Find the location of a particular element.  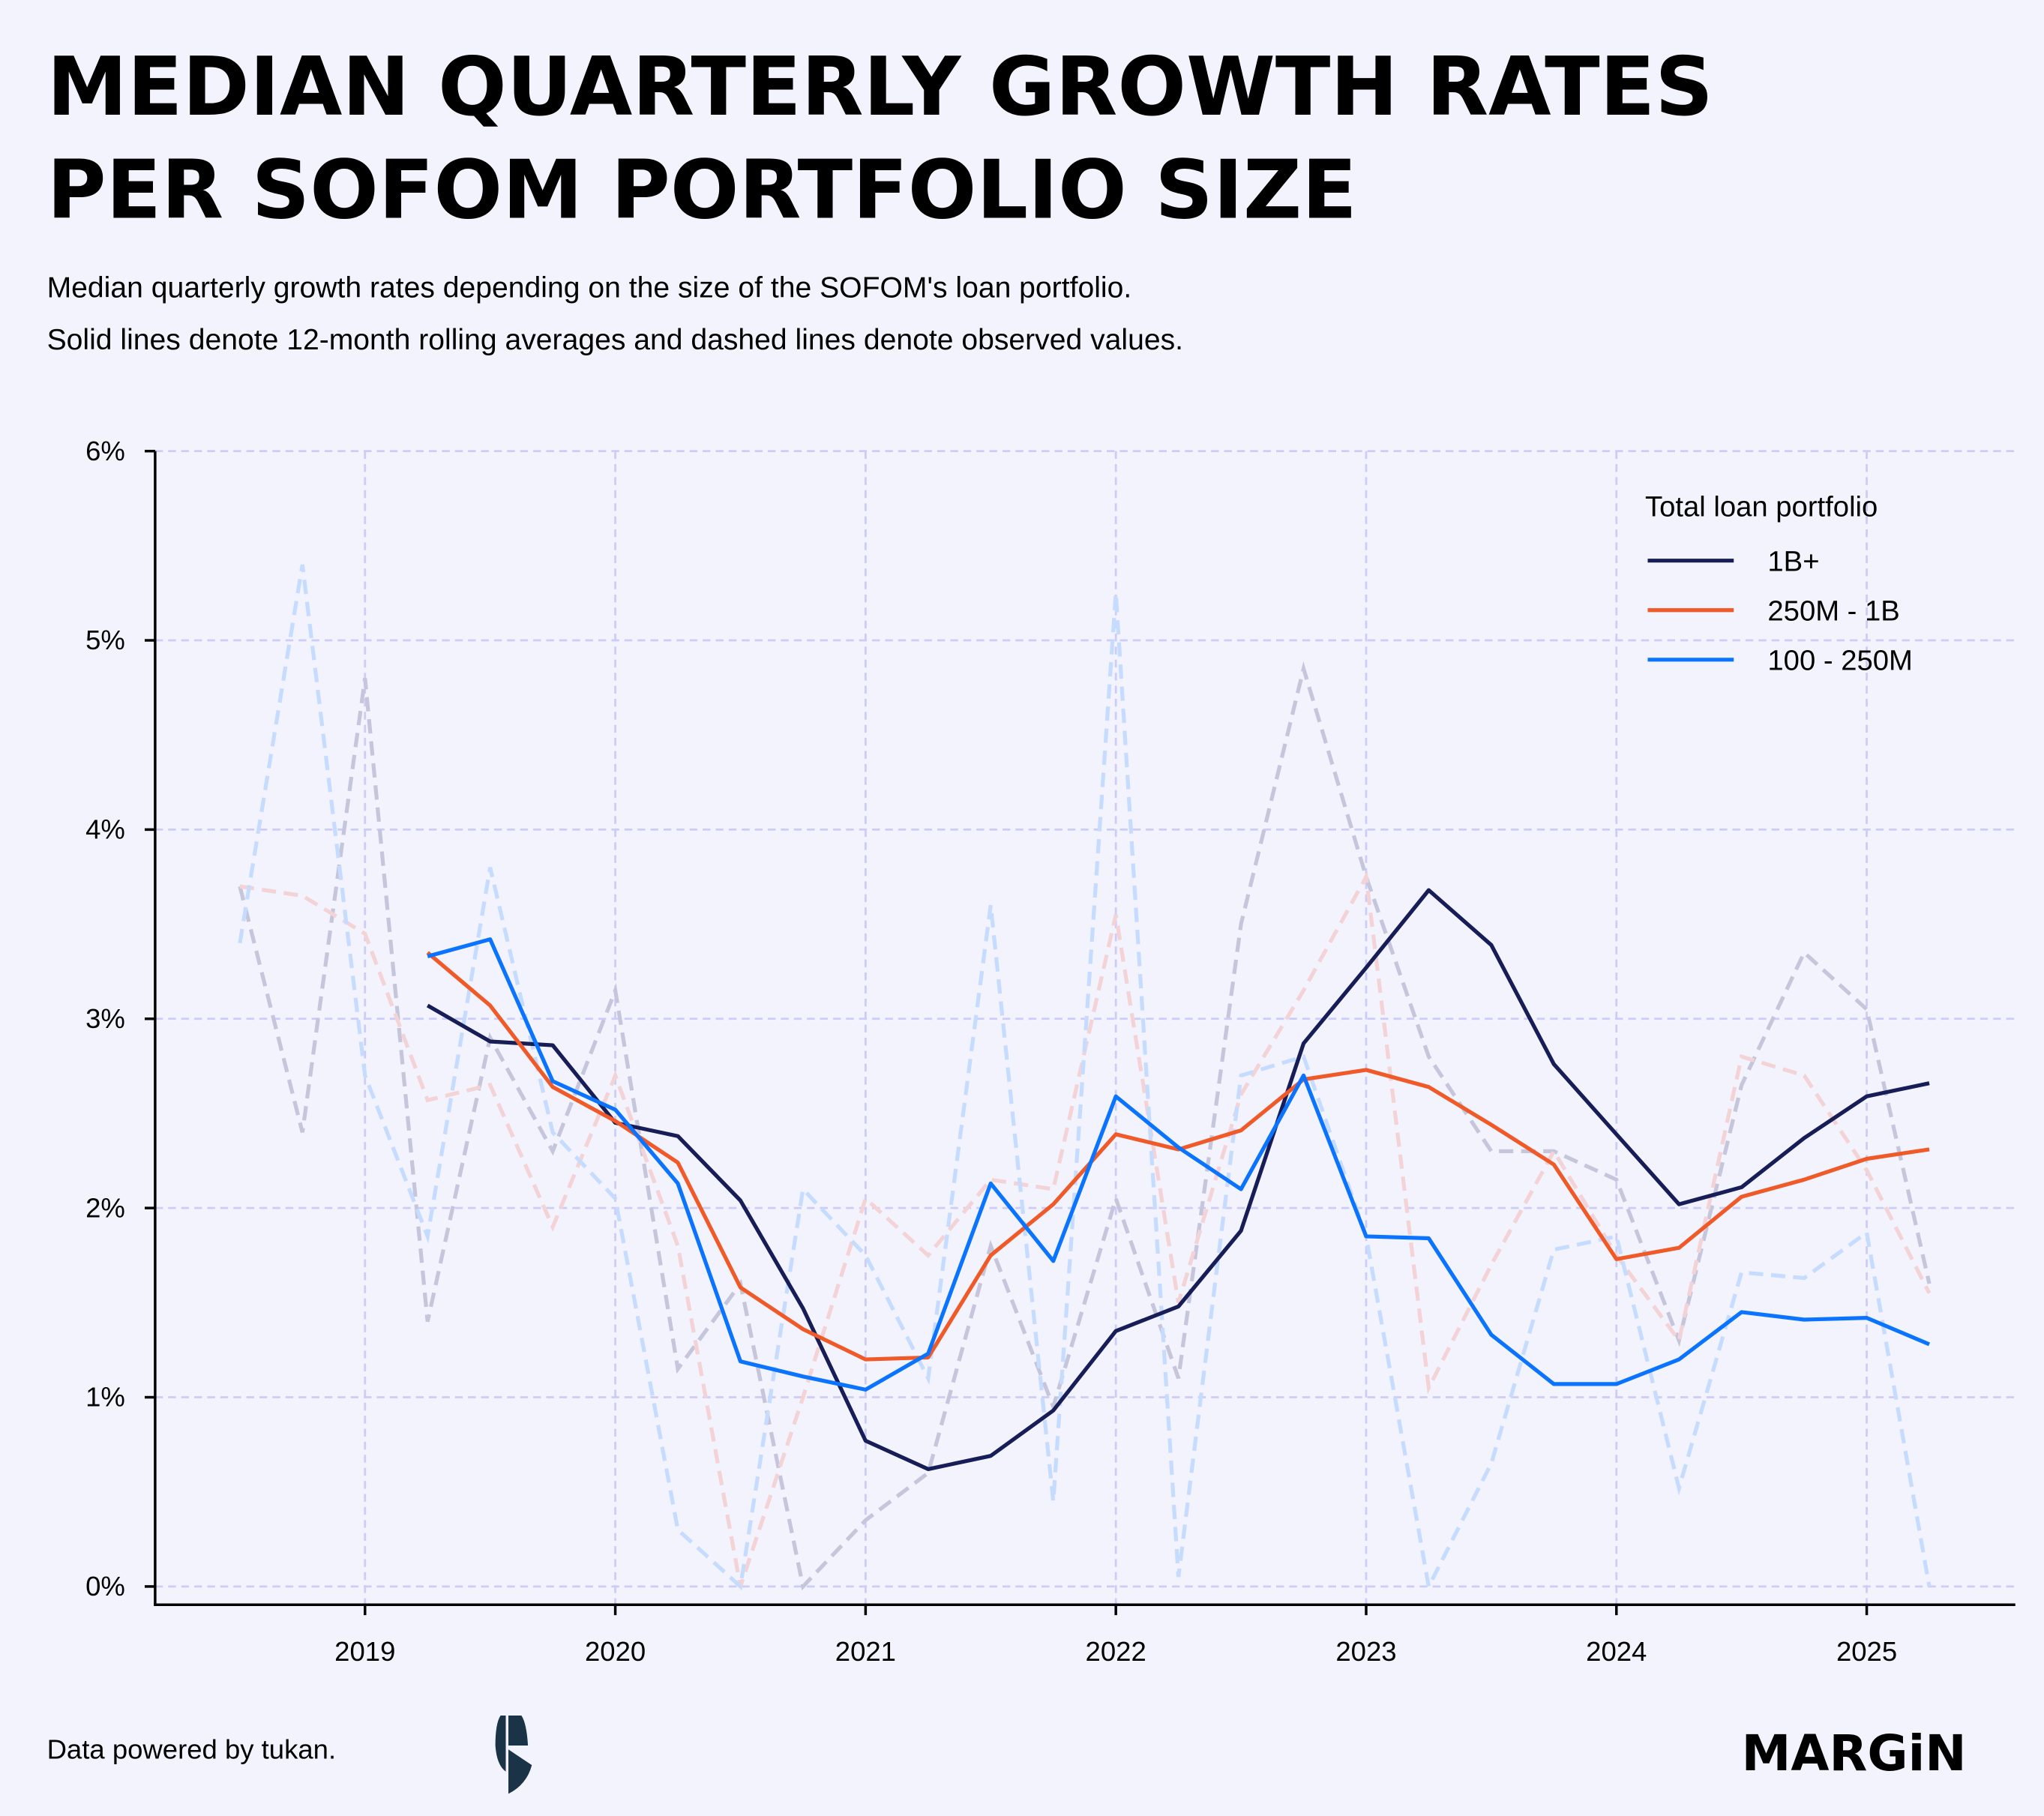

y-tick-label: 2% is located at coordinates (105, 1207).